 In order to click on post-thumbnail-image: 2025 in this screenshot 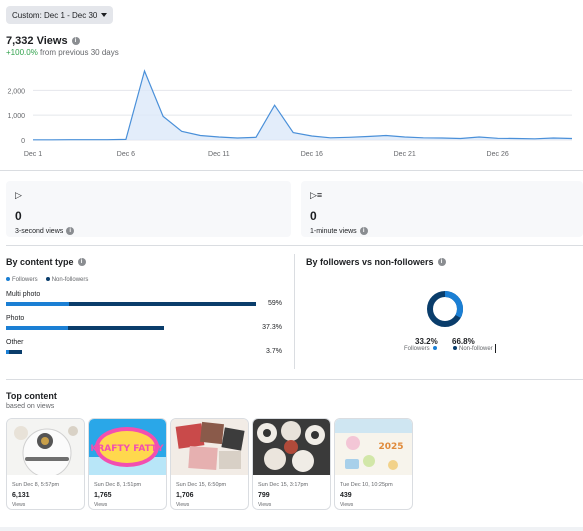, I will do `click(373, 447)`.